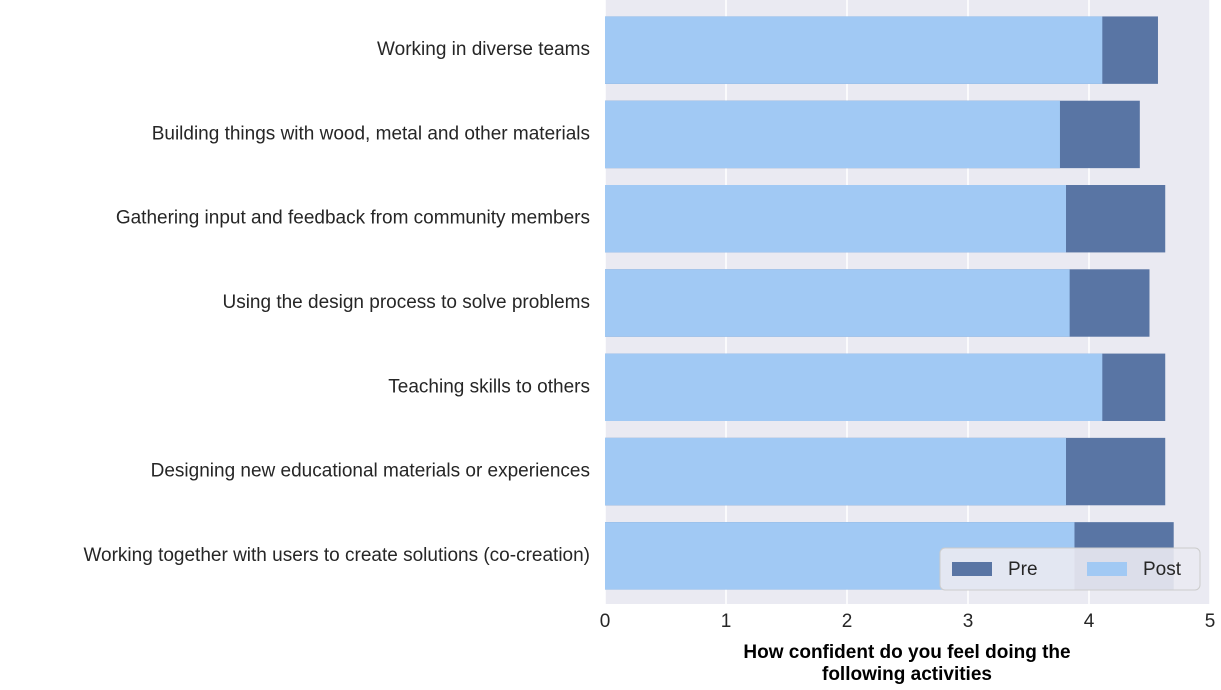 This screenshot has width=1221, height=690. Describe the element at coordinates (1210, 621) in the screenshot. I see `x-tick-label: 5` at that location.